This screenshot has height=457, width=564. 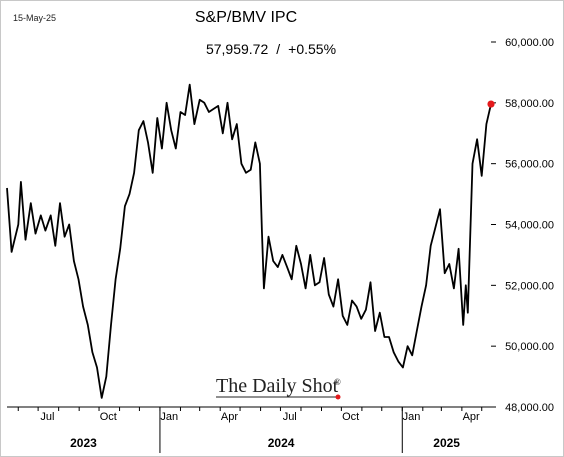 I want to click on y-tick-label: 52,000.00, so click(x=529, y=286).